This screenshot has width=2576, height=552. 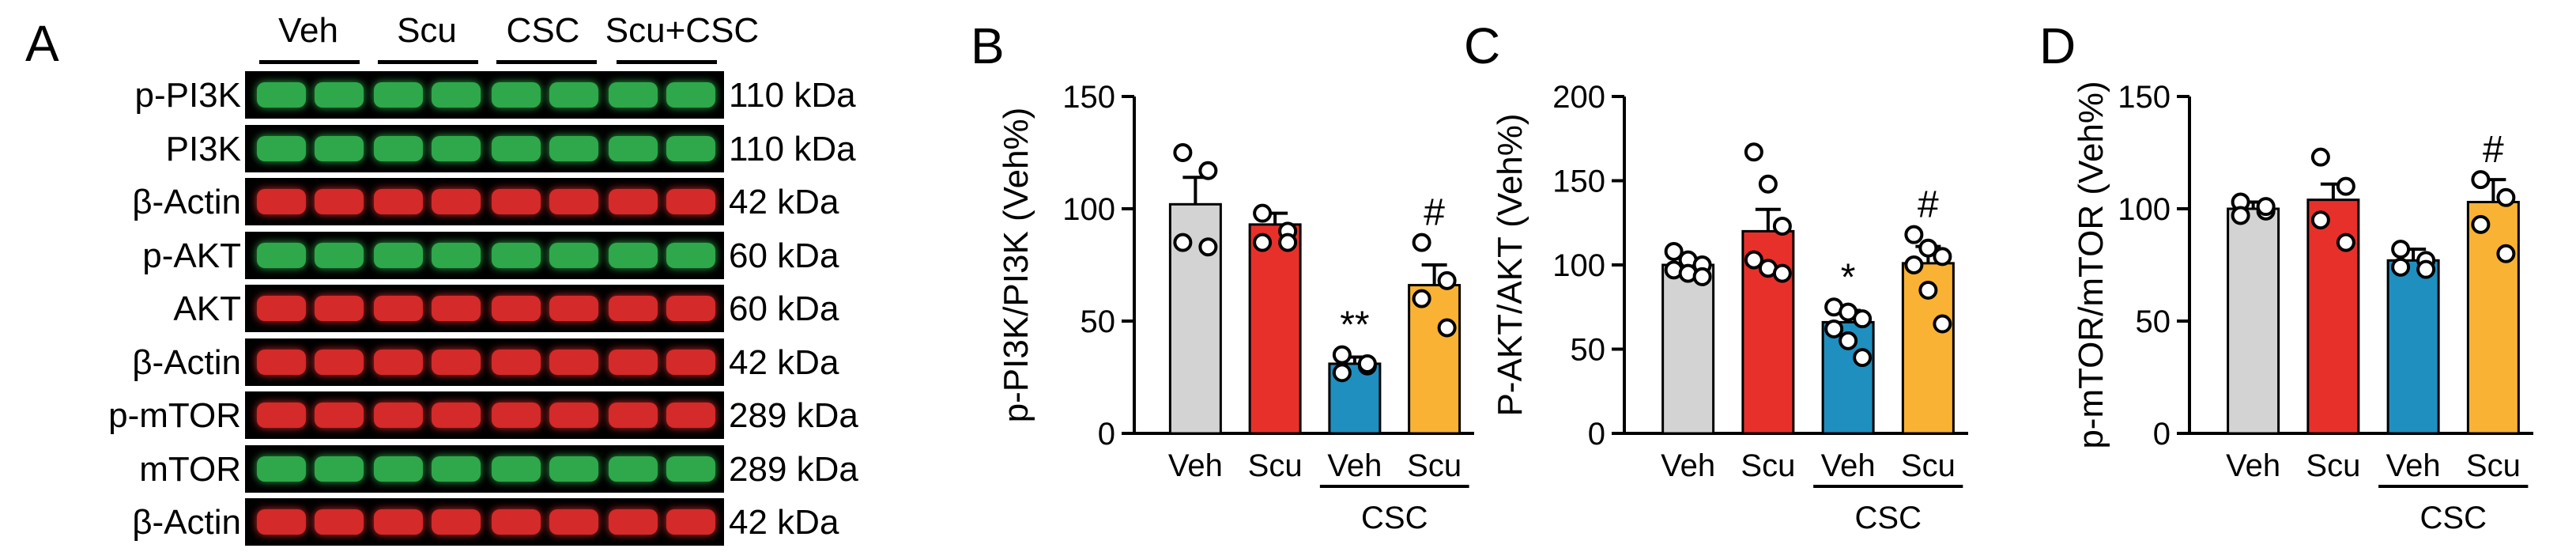 What do you see at coordinates (174, 415) in the screenshot?
I see `protein-label: p-mTOR` at bounding box center [174, 415].